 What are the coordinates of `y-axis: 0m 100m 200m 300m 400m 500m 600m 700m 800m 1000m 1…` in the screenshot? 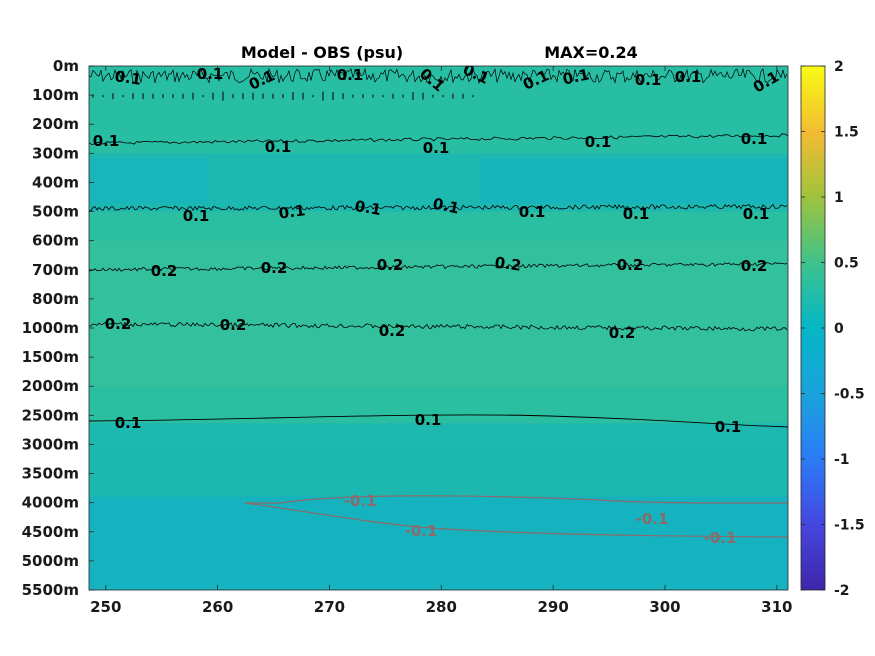 It's located at (58, 328).